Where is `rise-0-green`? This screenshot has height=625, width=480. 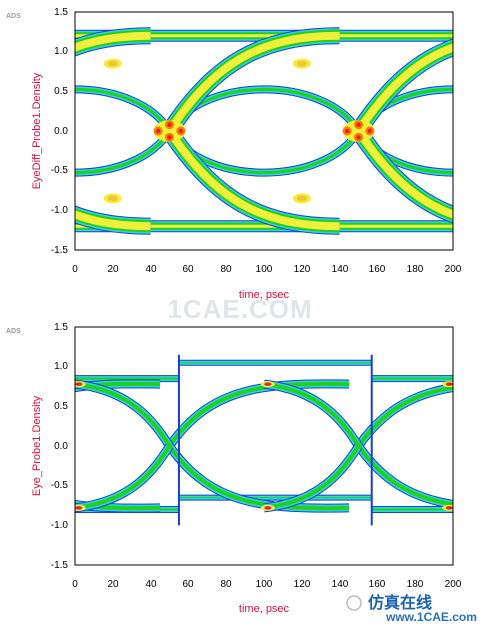
rise-0-green is located at coordinates (118, 385).